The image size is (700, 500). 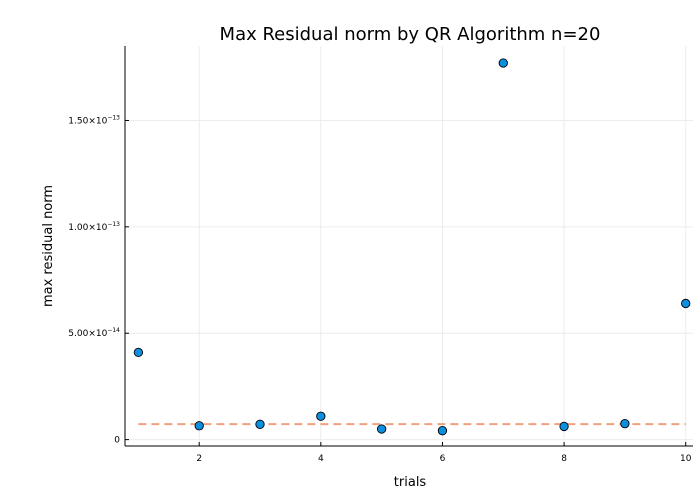 What do you see at coordinates (321, 459) in the screenshot?
I see `x-tick-label: 4` at bounding box center [321, 459].